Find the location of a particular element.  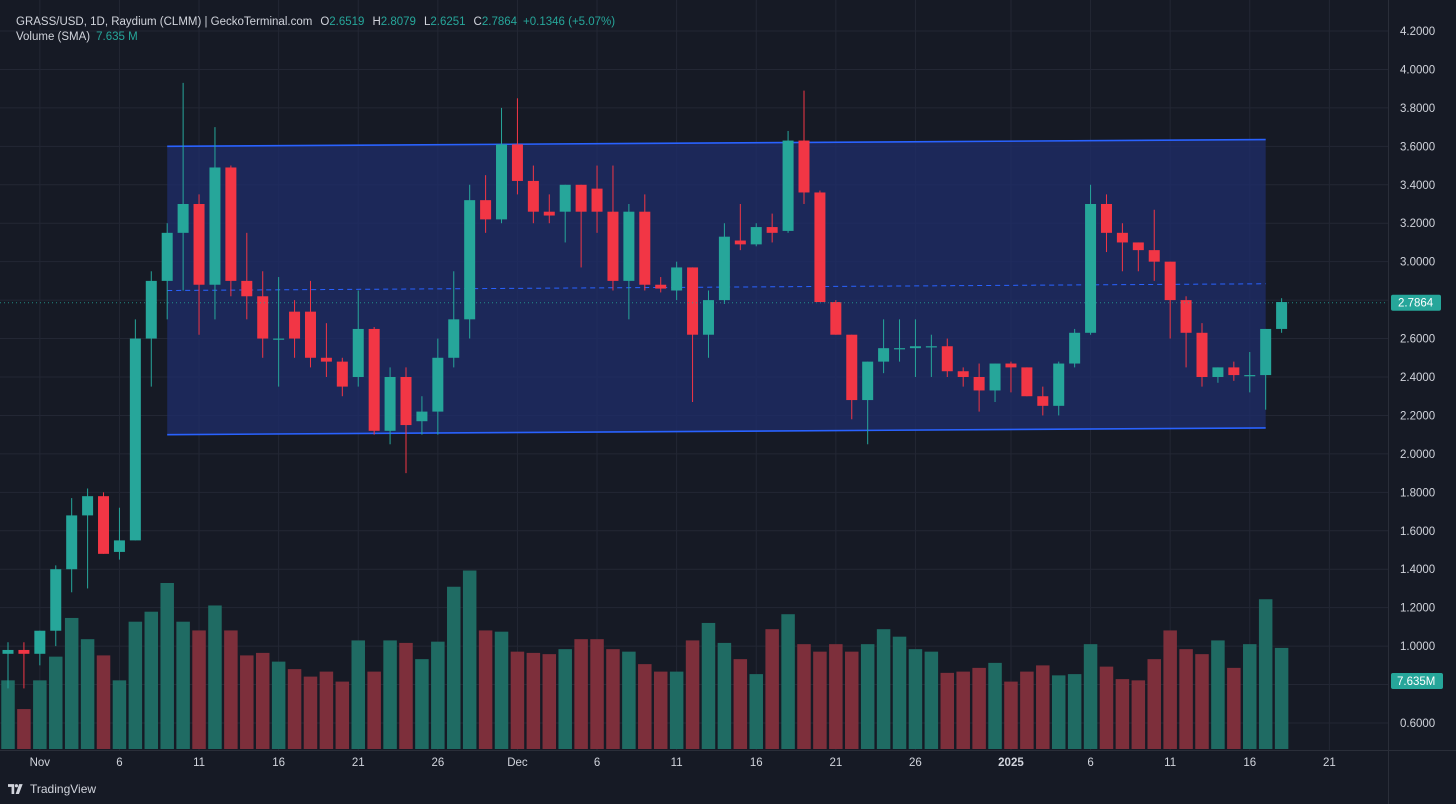

price-tick-label: 4.0000 is located at coordinates (1417, 70).